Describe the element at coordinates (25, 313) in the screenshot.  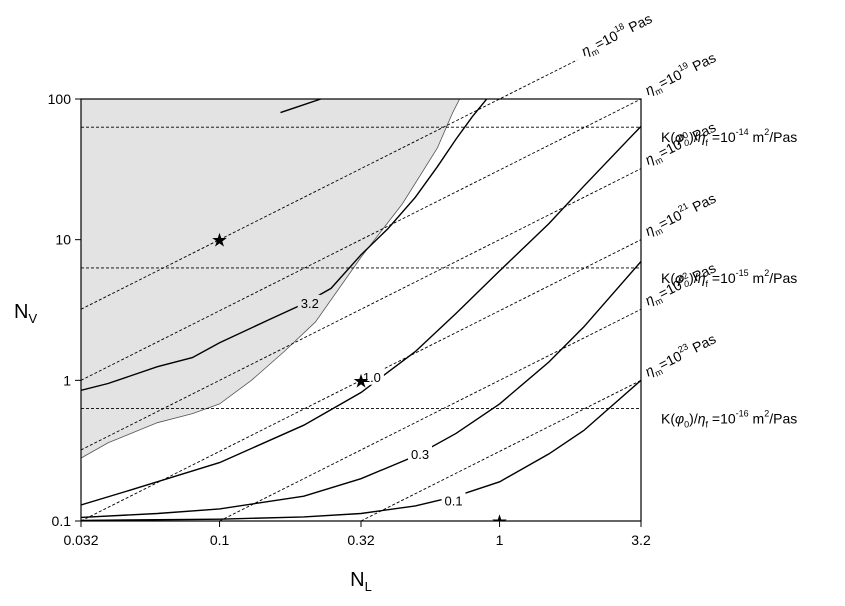
I see `y-axis-label: NV` at that location.